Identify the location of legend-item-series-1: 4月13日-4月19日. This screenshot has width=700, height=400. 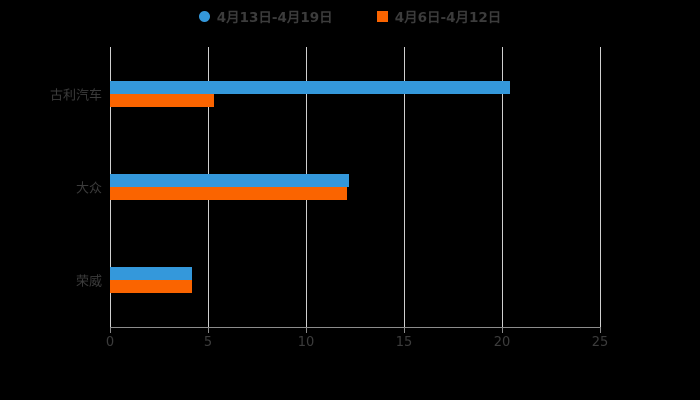
(265, 16).